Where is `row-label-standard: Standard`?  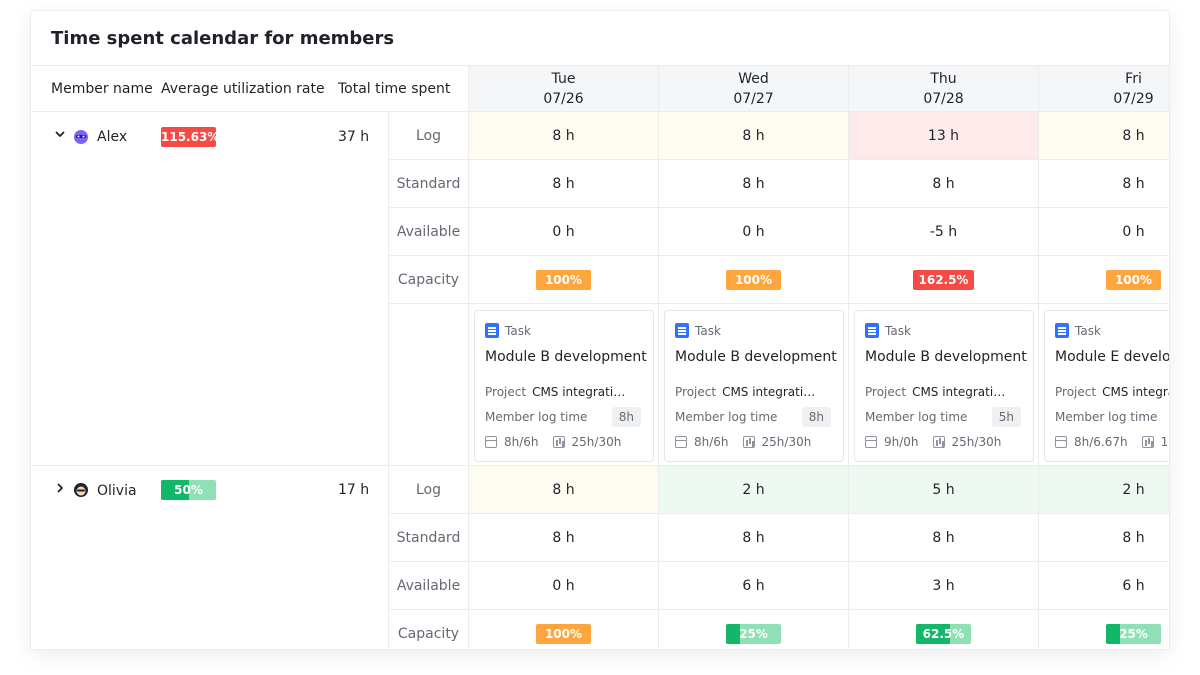
row-label-standard: Standard is located at coordinates (428, 184).